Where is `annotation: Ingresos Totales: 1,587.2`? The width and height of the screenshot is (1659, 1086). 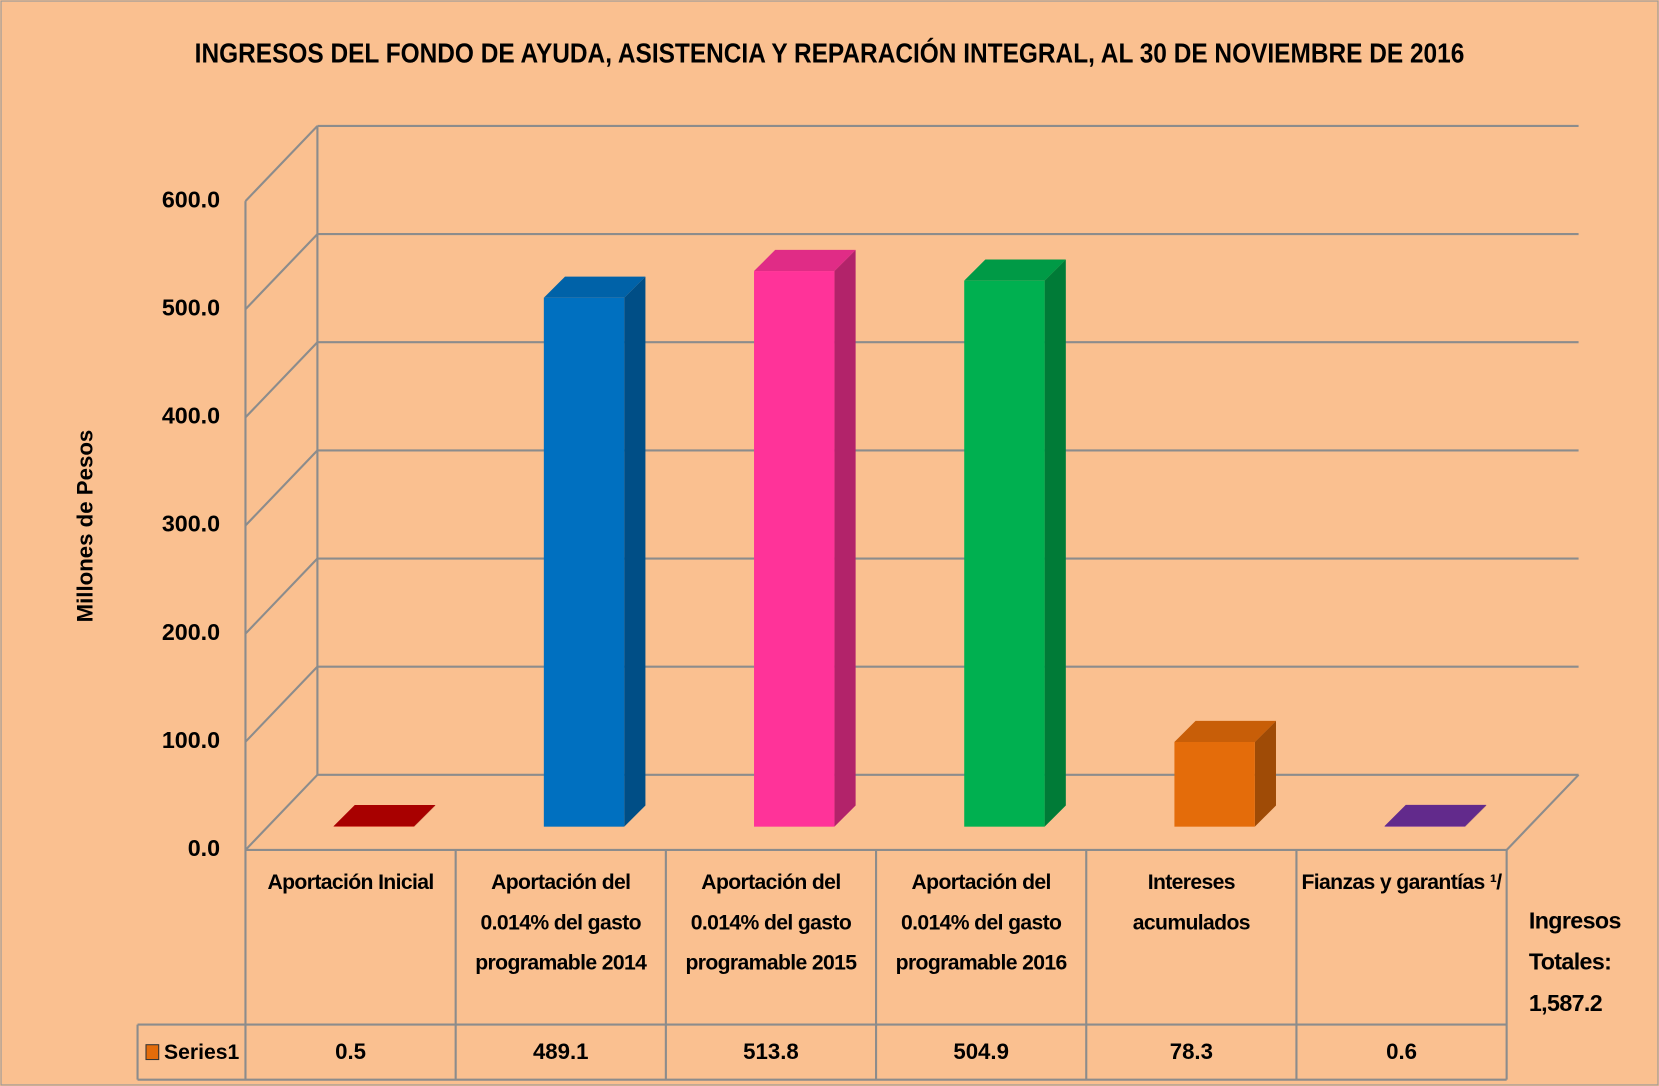 annotation: Ingresos Totales: 1,587.2 is located at coordinates (1575, 962).